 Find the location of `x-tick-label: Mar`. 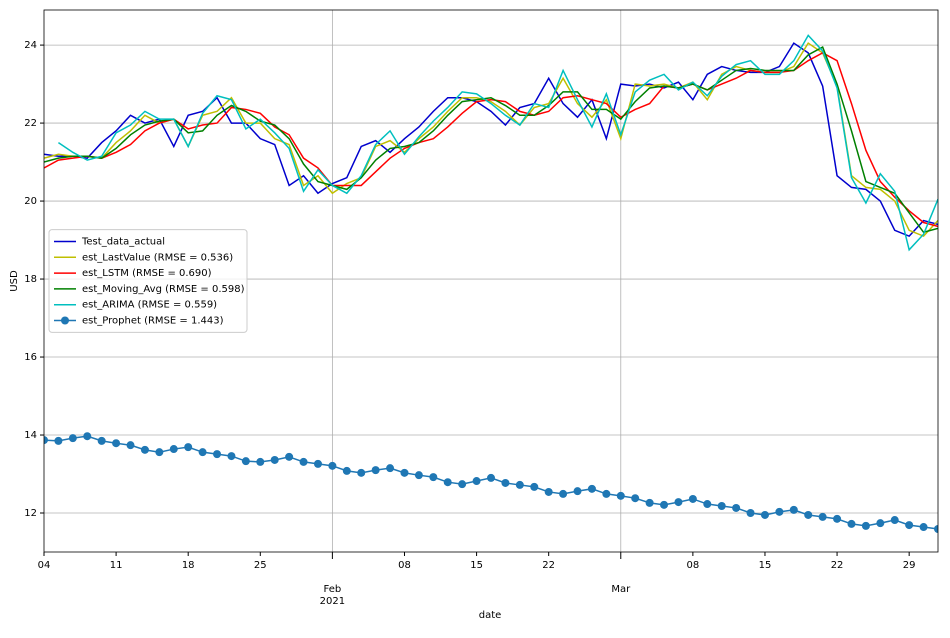

x-tick-label: Mar is located at coordinates (621, 589).